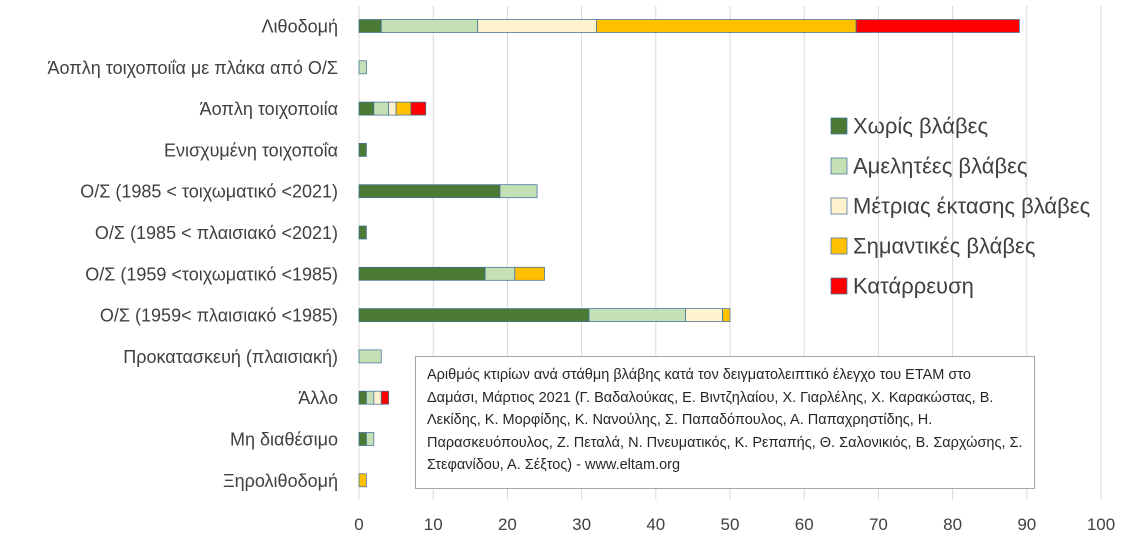 This screenshot has height=543, width=1140. Describe the element at coordinates (193, 68) in the screenshot. I see `category-label: Άοπλη τοιχοποιΐα με πλάκα από Ο/Σ` at that location.